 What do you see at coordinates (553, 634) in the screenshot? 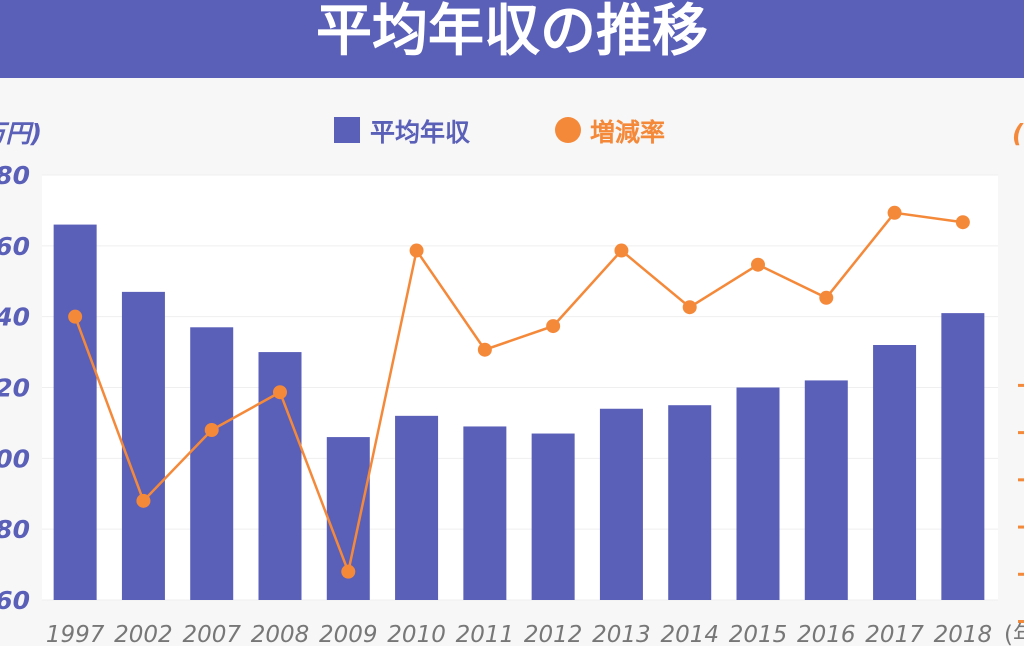
I see `x-tick-label: 2012` at bounding box center [553, 634].